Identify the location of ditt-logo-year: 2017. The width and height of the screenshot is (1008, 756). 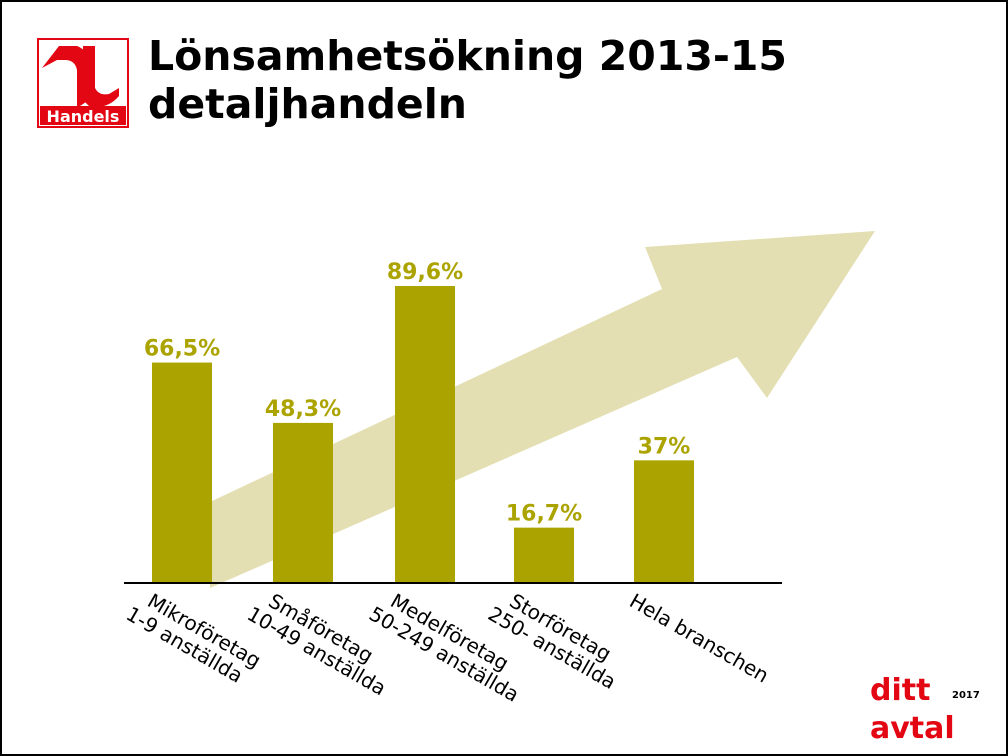
(966, 695).